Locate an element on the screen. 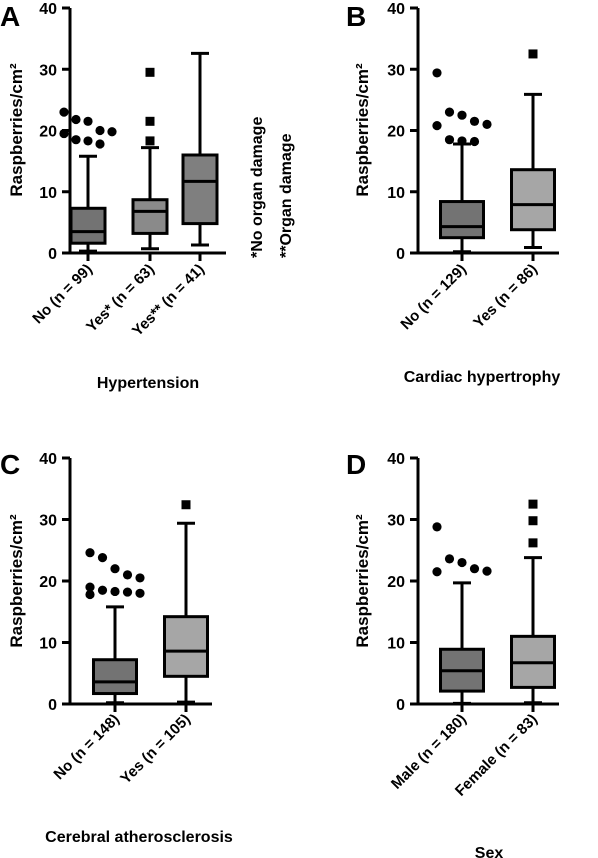  x-category-label: No (n = 129) is located at coordinates (433, 297).